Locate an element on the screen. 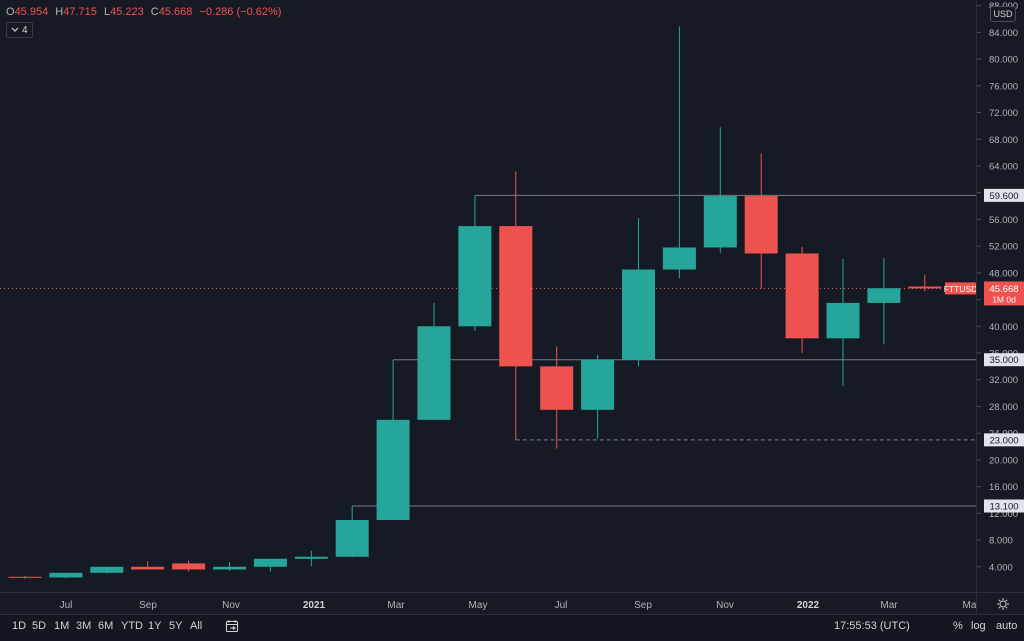 The image size is (1024, 641). gear-icon is located at coordinates (1003, 604).